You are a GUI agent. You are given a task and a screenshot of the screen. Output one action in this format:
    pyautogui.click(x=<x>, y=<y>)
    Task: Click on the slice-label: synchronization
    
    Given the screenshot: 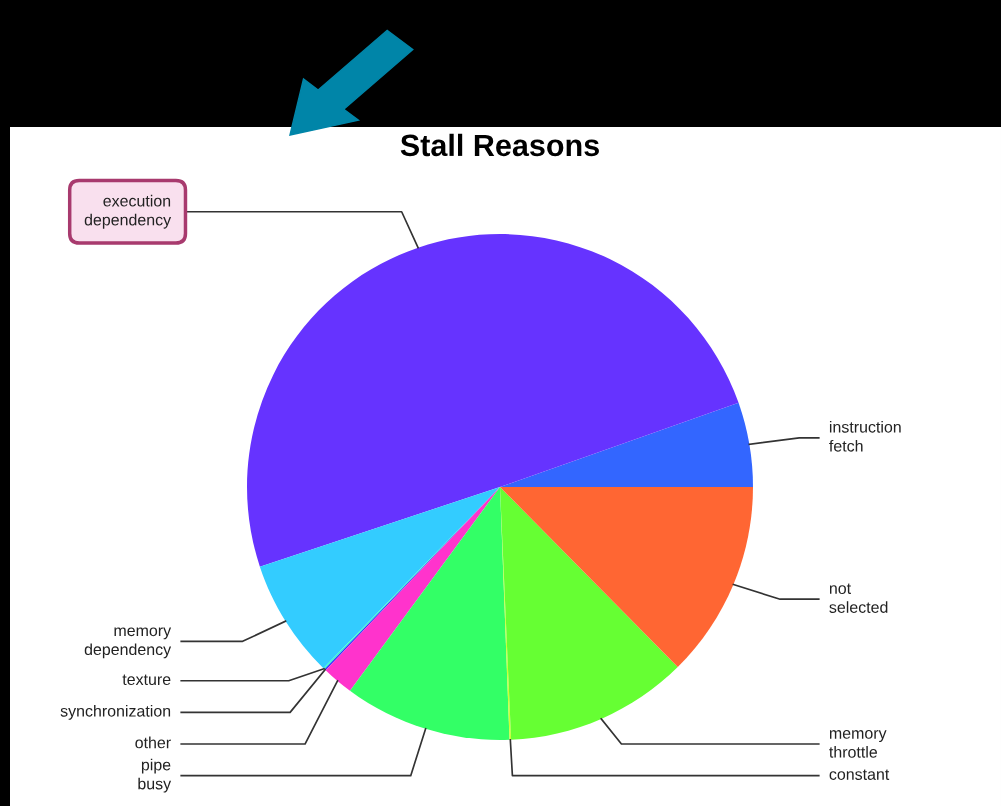 What is the action you would take?
    pyautogui.click(x=115, y=712)
    